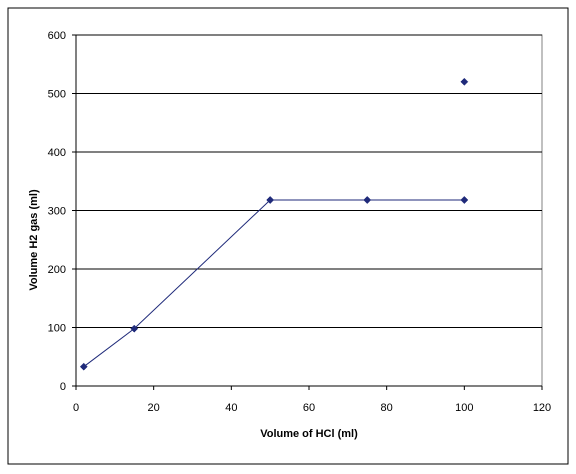 This screenshot has width=576, height=474. I want to click on y-tick-label: 500, so click(57, 95).